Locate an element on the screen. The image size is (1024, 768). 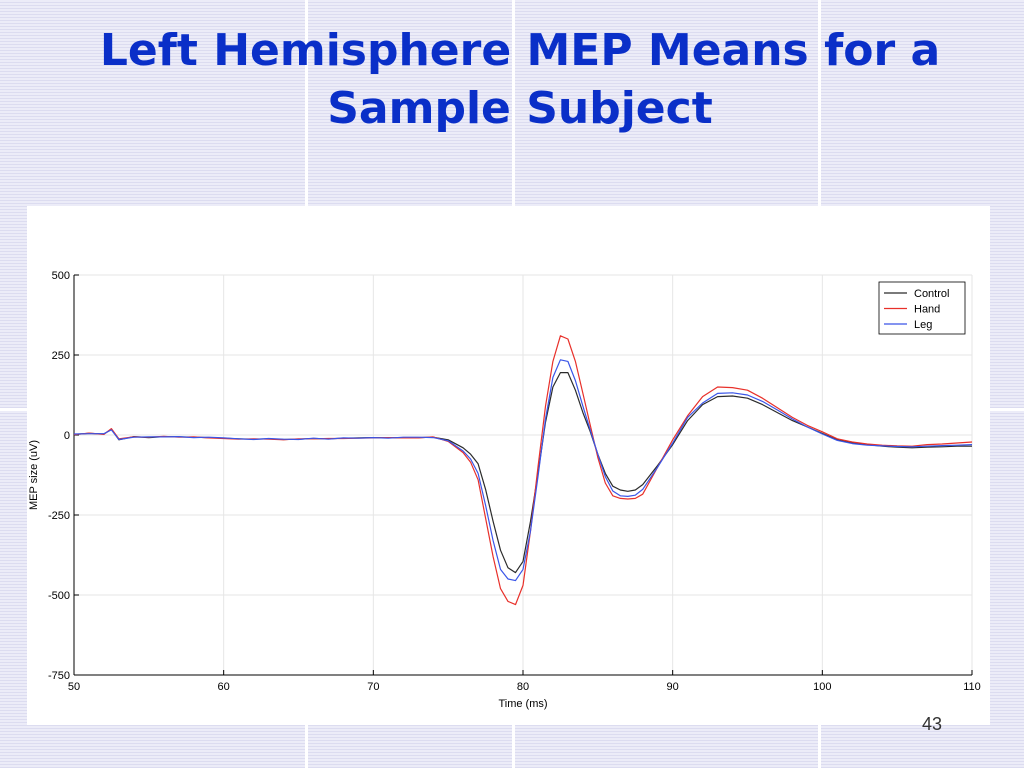
y-tick-label: 0 is located at coordinates (67, 436).